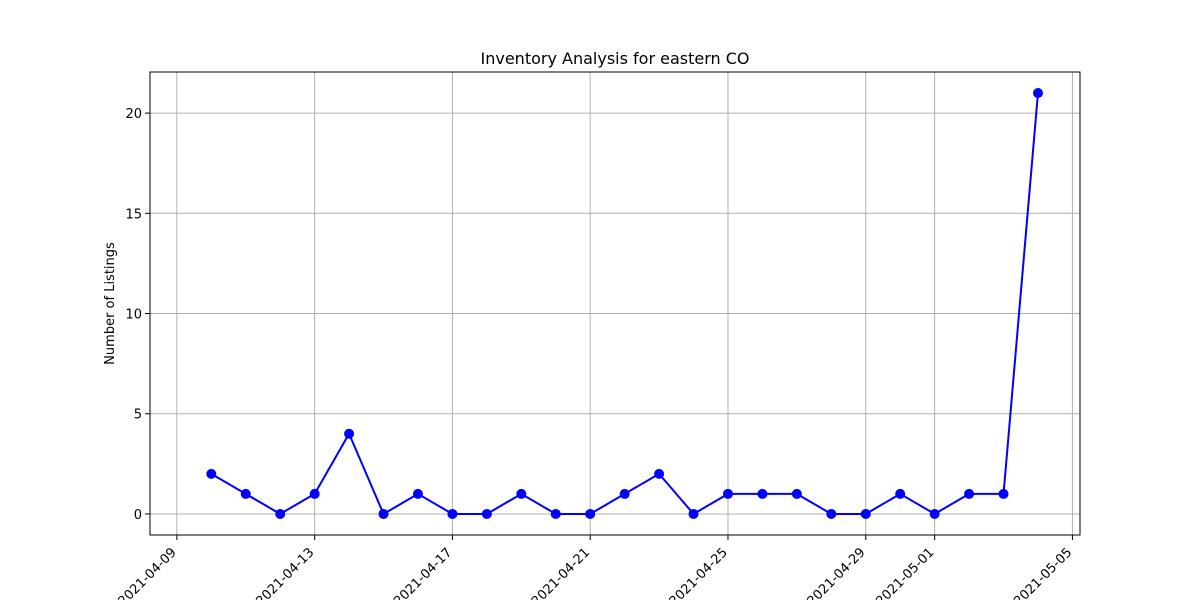  I want to click on y-tick-label: 0, so click(138, 515).